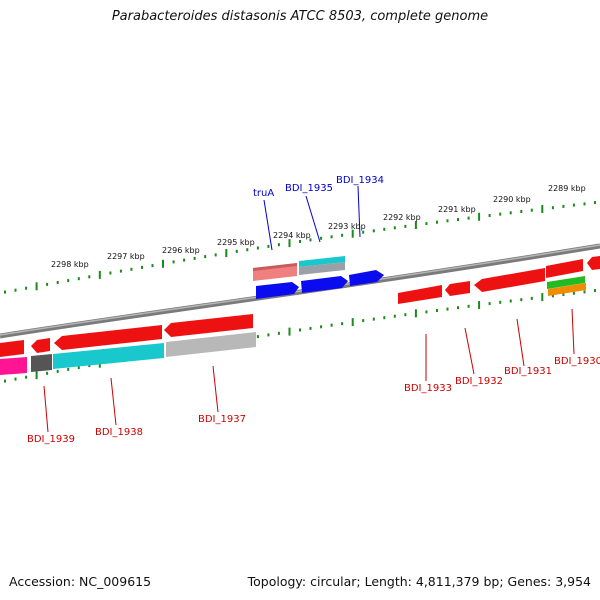 This screenshot has height=600, width=600. What do you see at coordinates (469, 351) in the screenshot?
I see `leader-BDI-1932` at bounding box center [469, 351].